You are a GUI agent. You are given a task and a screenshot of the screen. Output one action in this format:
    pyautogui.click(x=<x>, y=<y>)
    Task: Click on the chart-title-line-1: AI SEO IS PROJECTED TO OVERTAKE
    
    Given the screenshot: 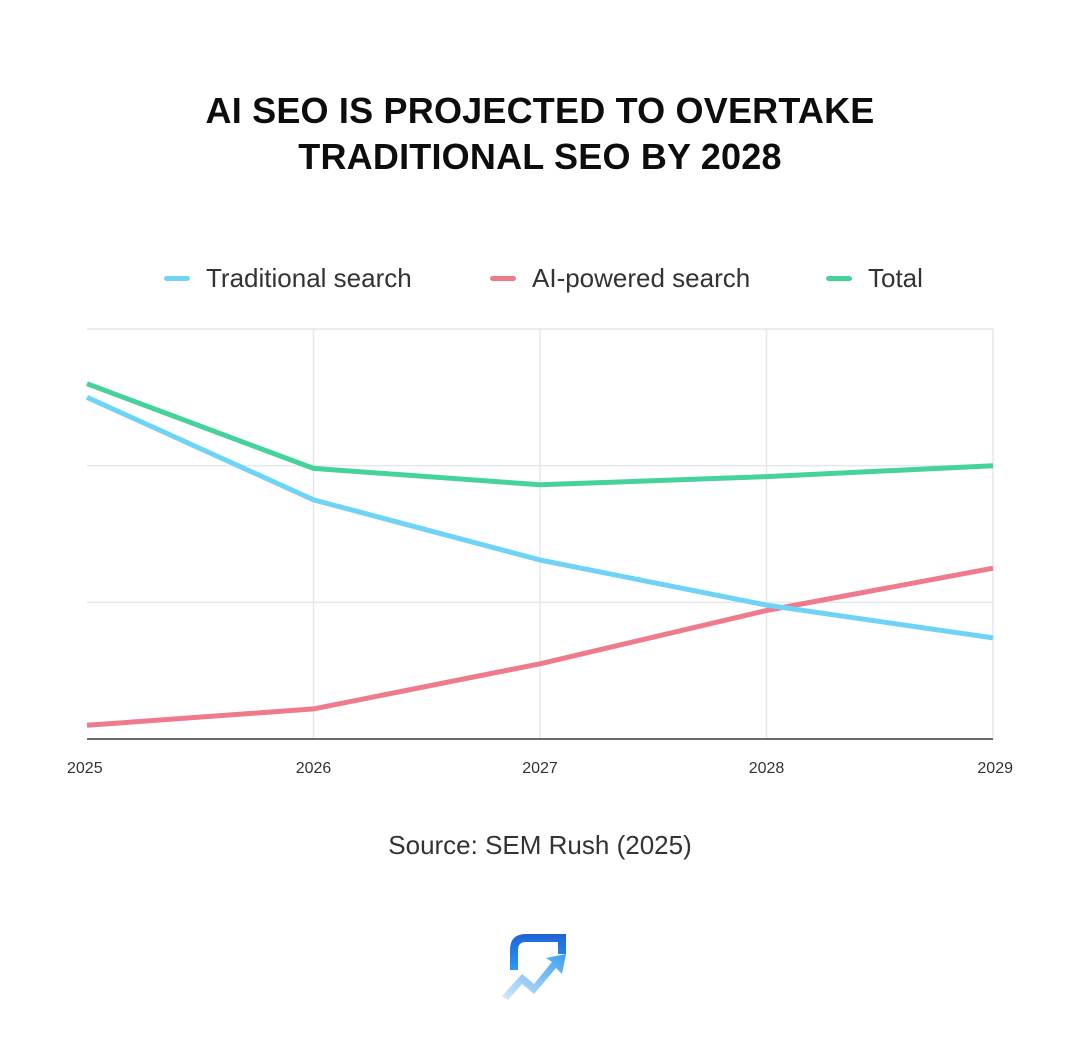 What is the action you would take?
    pyautogui.click(x=540, y=110)
    